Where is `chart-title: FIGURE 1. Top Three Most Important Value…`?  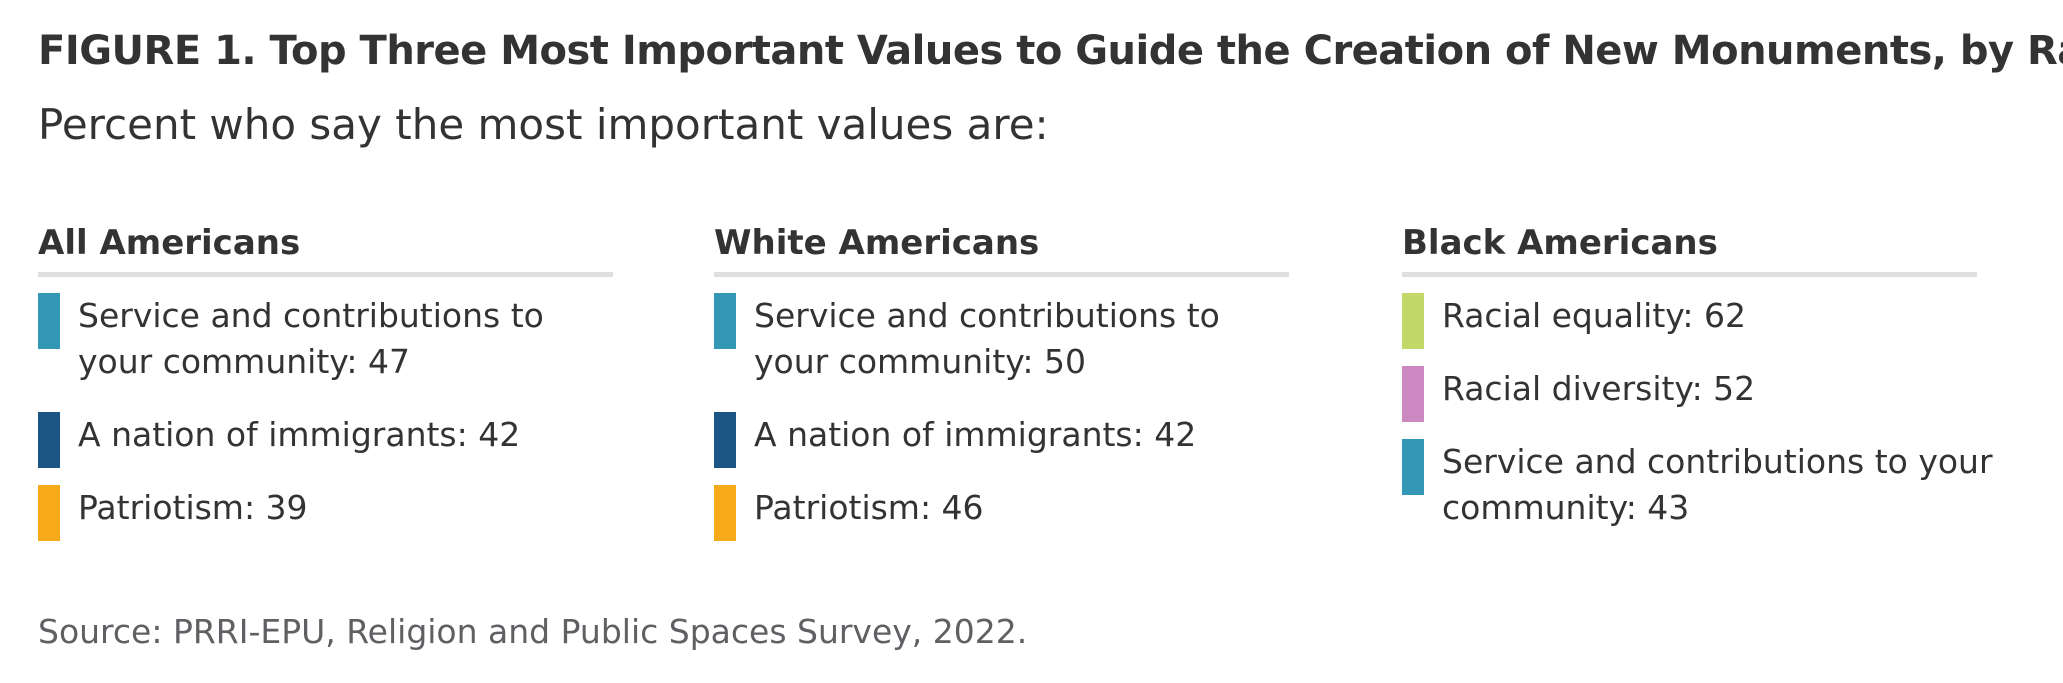 chart-title: FIGURE 1. Top Three Most Important Value… is located at coordinates (1050, 51).